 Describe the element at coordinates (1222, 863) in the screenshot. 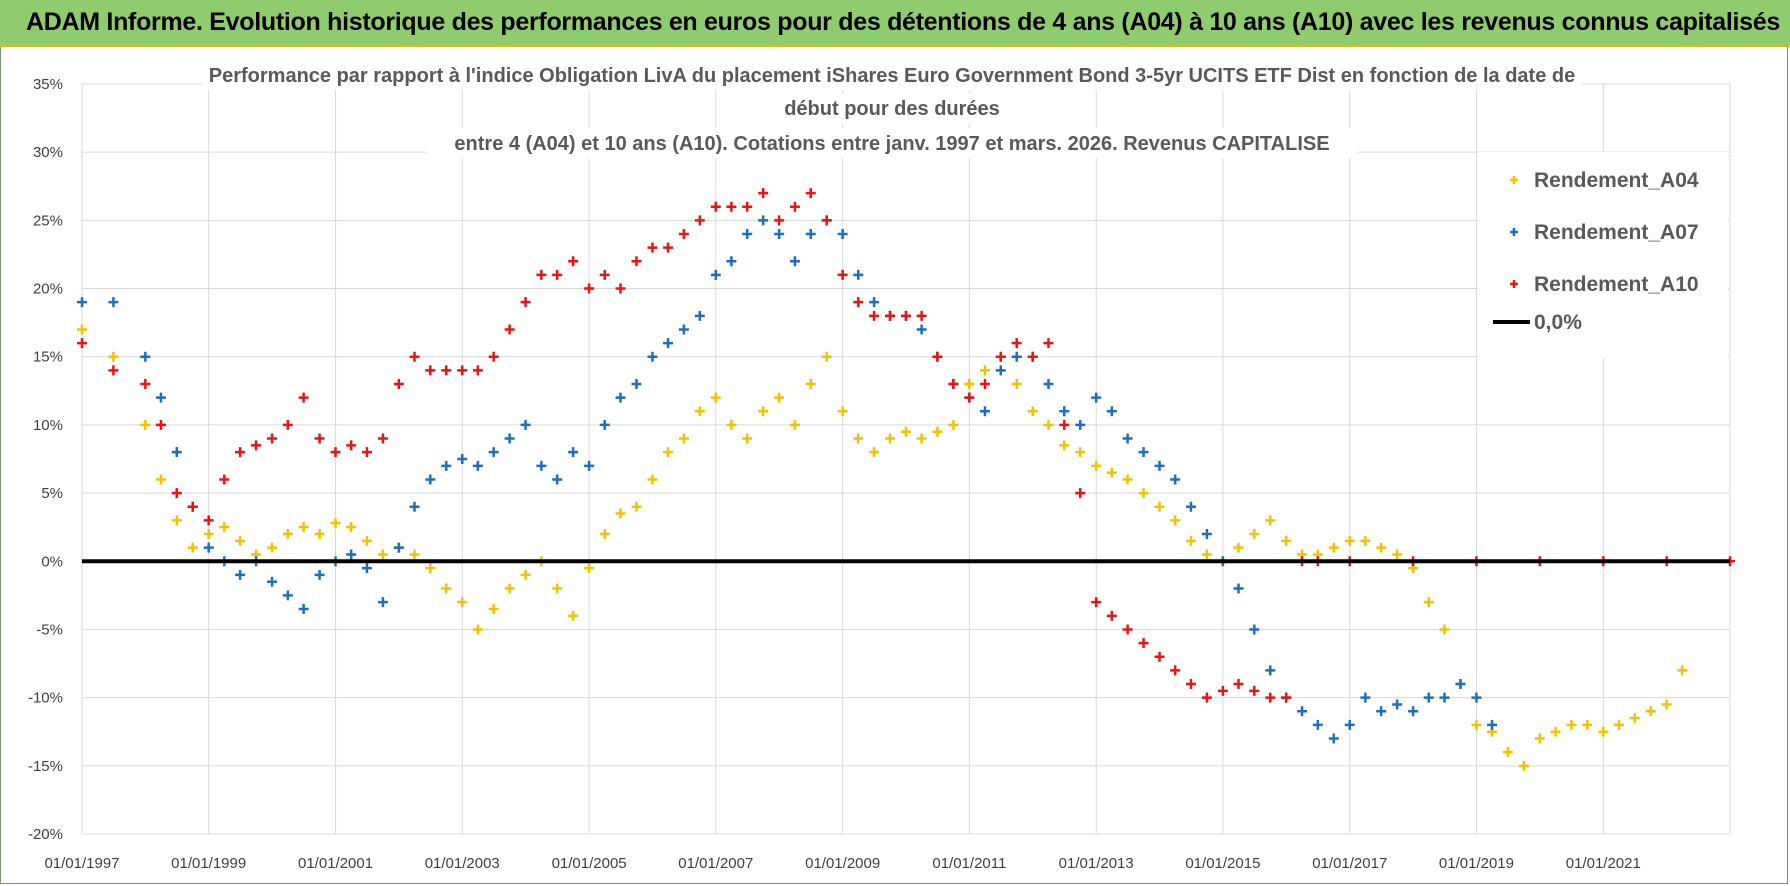

I see `x-tick-label: 01/01/2015` at that location.